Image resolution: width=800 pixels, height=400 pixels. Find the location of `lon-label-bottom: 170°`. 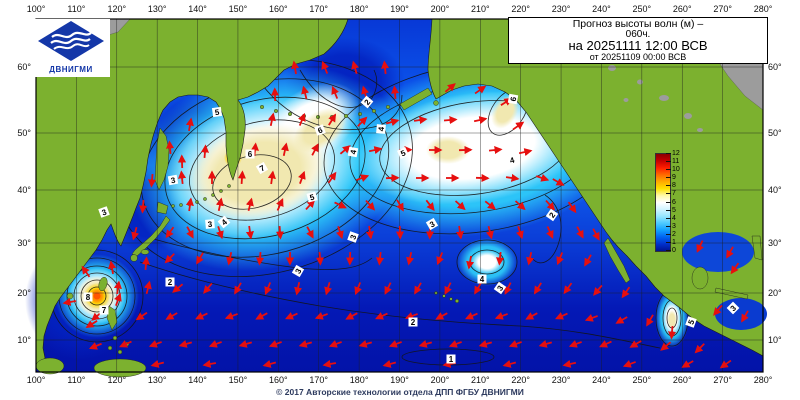

lon-label-bottom: 170° is located at coordinates (318, 380).